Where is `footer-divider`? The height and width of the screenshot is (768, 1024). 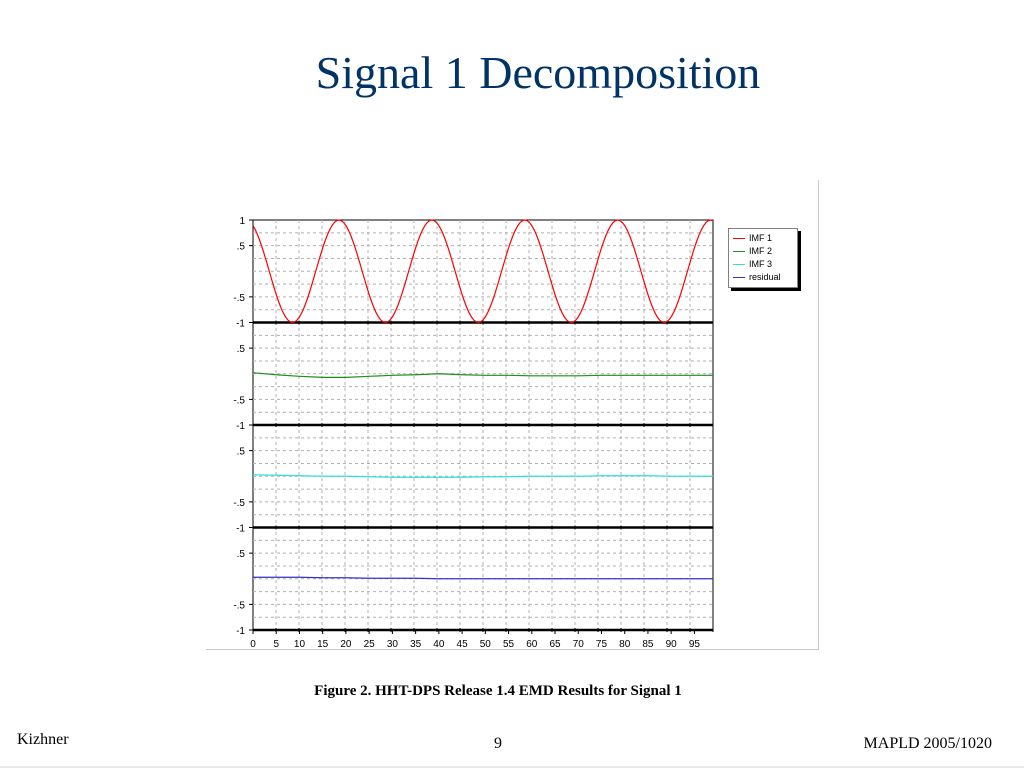 footer-divider is located at coordinates (512, 767).